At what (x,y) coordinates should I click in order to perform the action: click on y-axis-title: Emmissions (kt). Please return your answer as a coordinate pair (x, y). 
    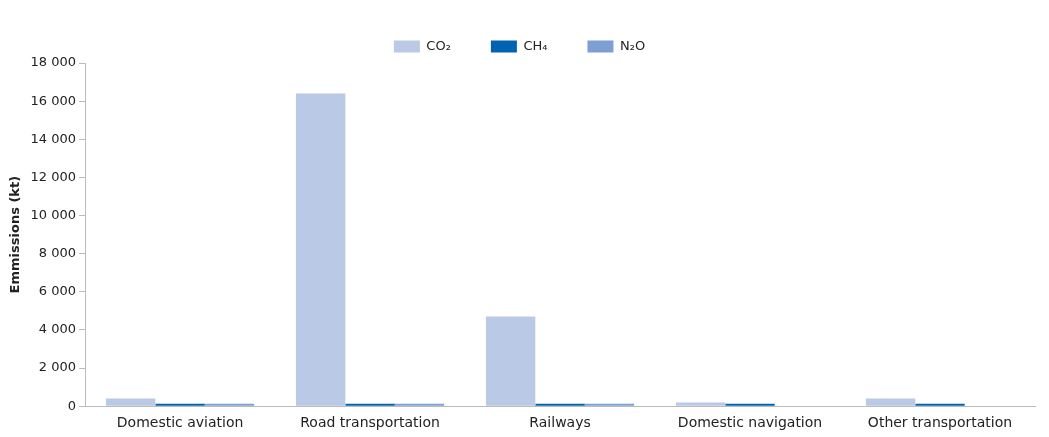
    Looking at the image, I should click on (15, 234).